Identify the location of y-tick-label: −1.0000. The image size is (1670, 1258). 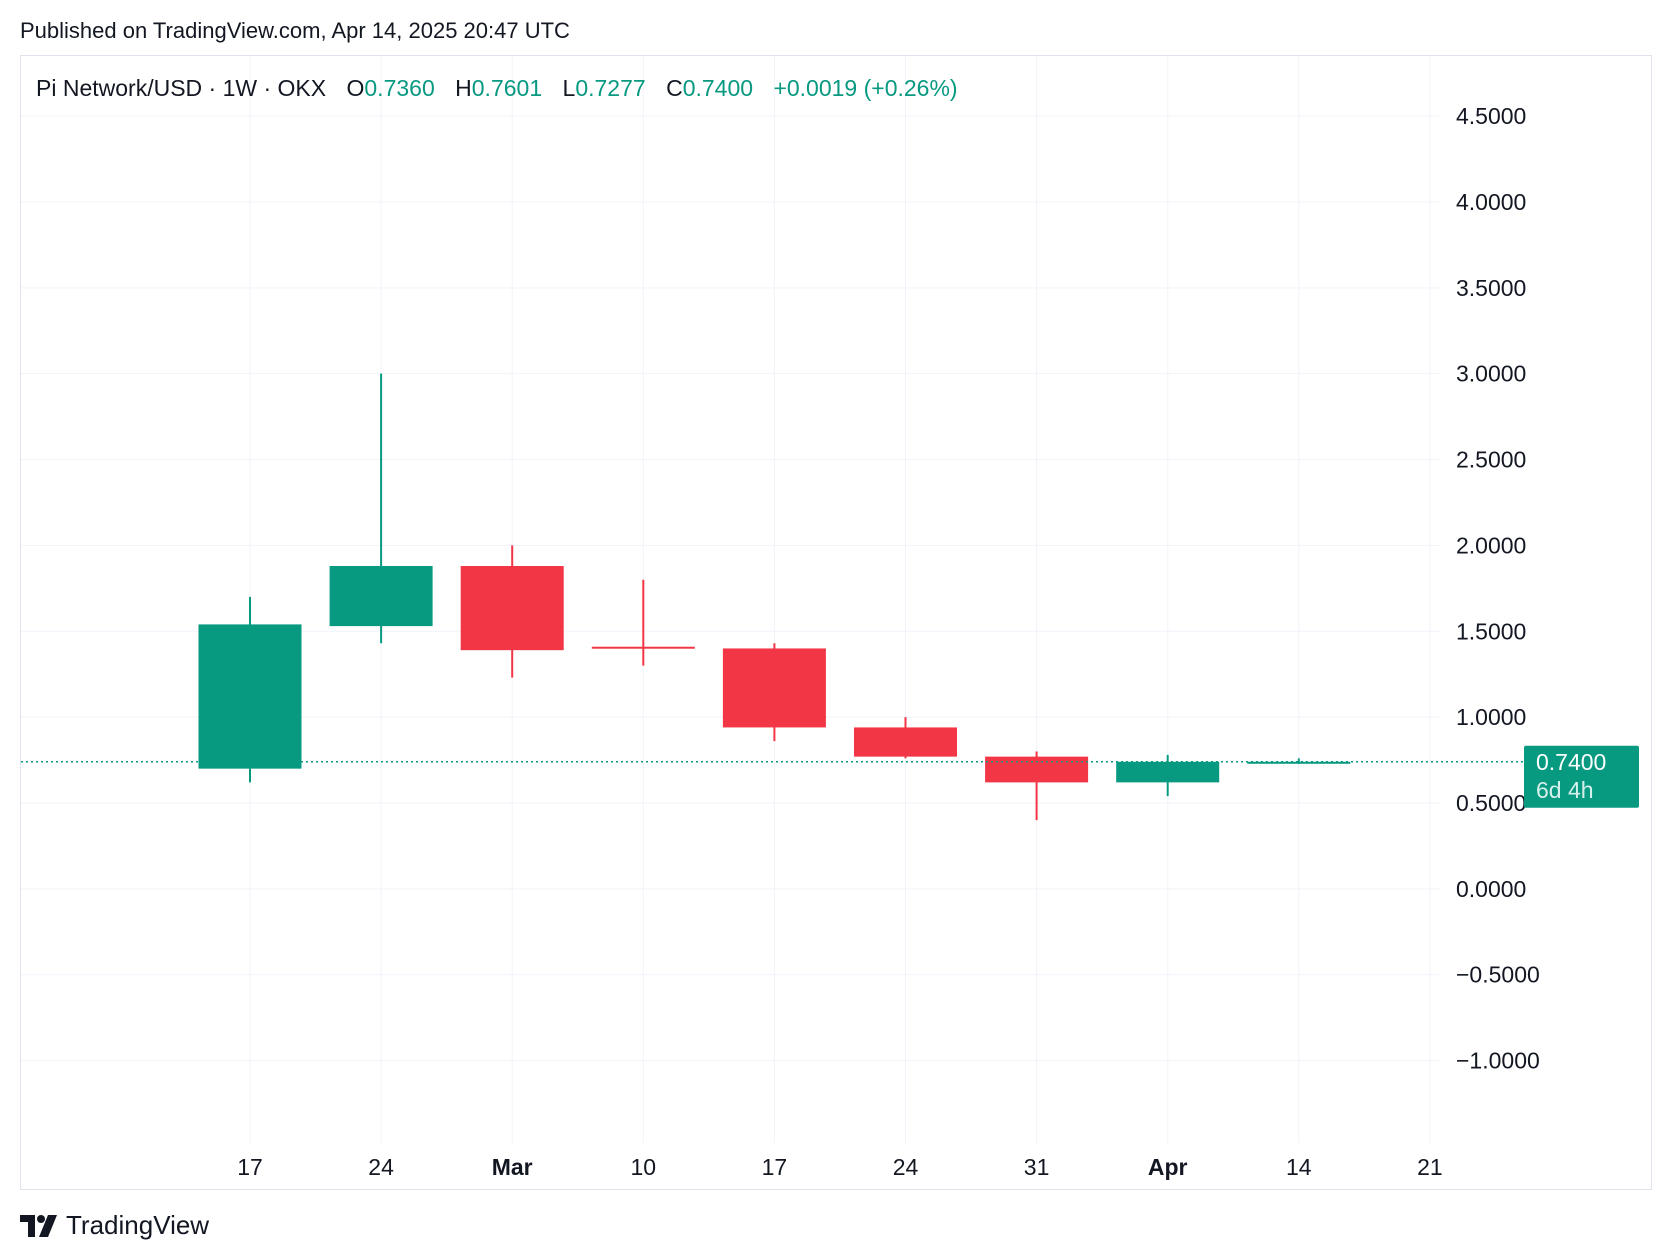
(1498, 1061).